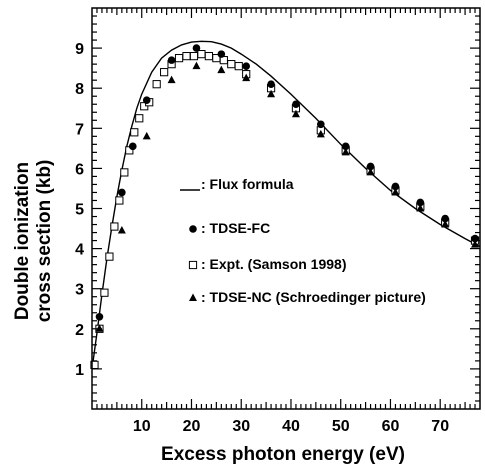 The width and height of the screenshot is (485, 468). I want to click on x-tick-label: 40, so click(291, 426).